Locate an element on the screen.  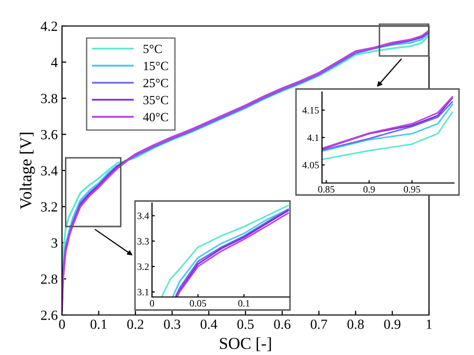
legend-label: 15°C is located at coordinates (156, 66).